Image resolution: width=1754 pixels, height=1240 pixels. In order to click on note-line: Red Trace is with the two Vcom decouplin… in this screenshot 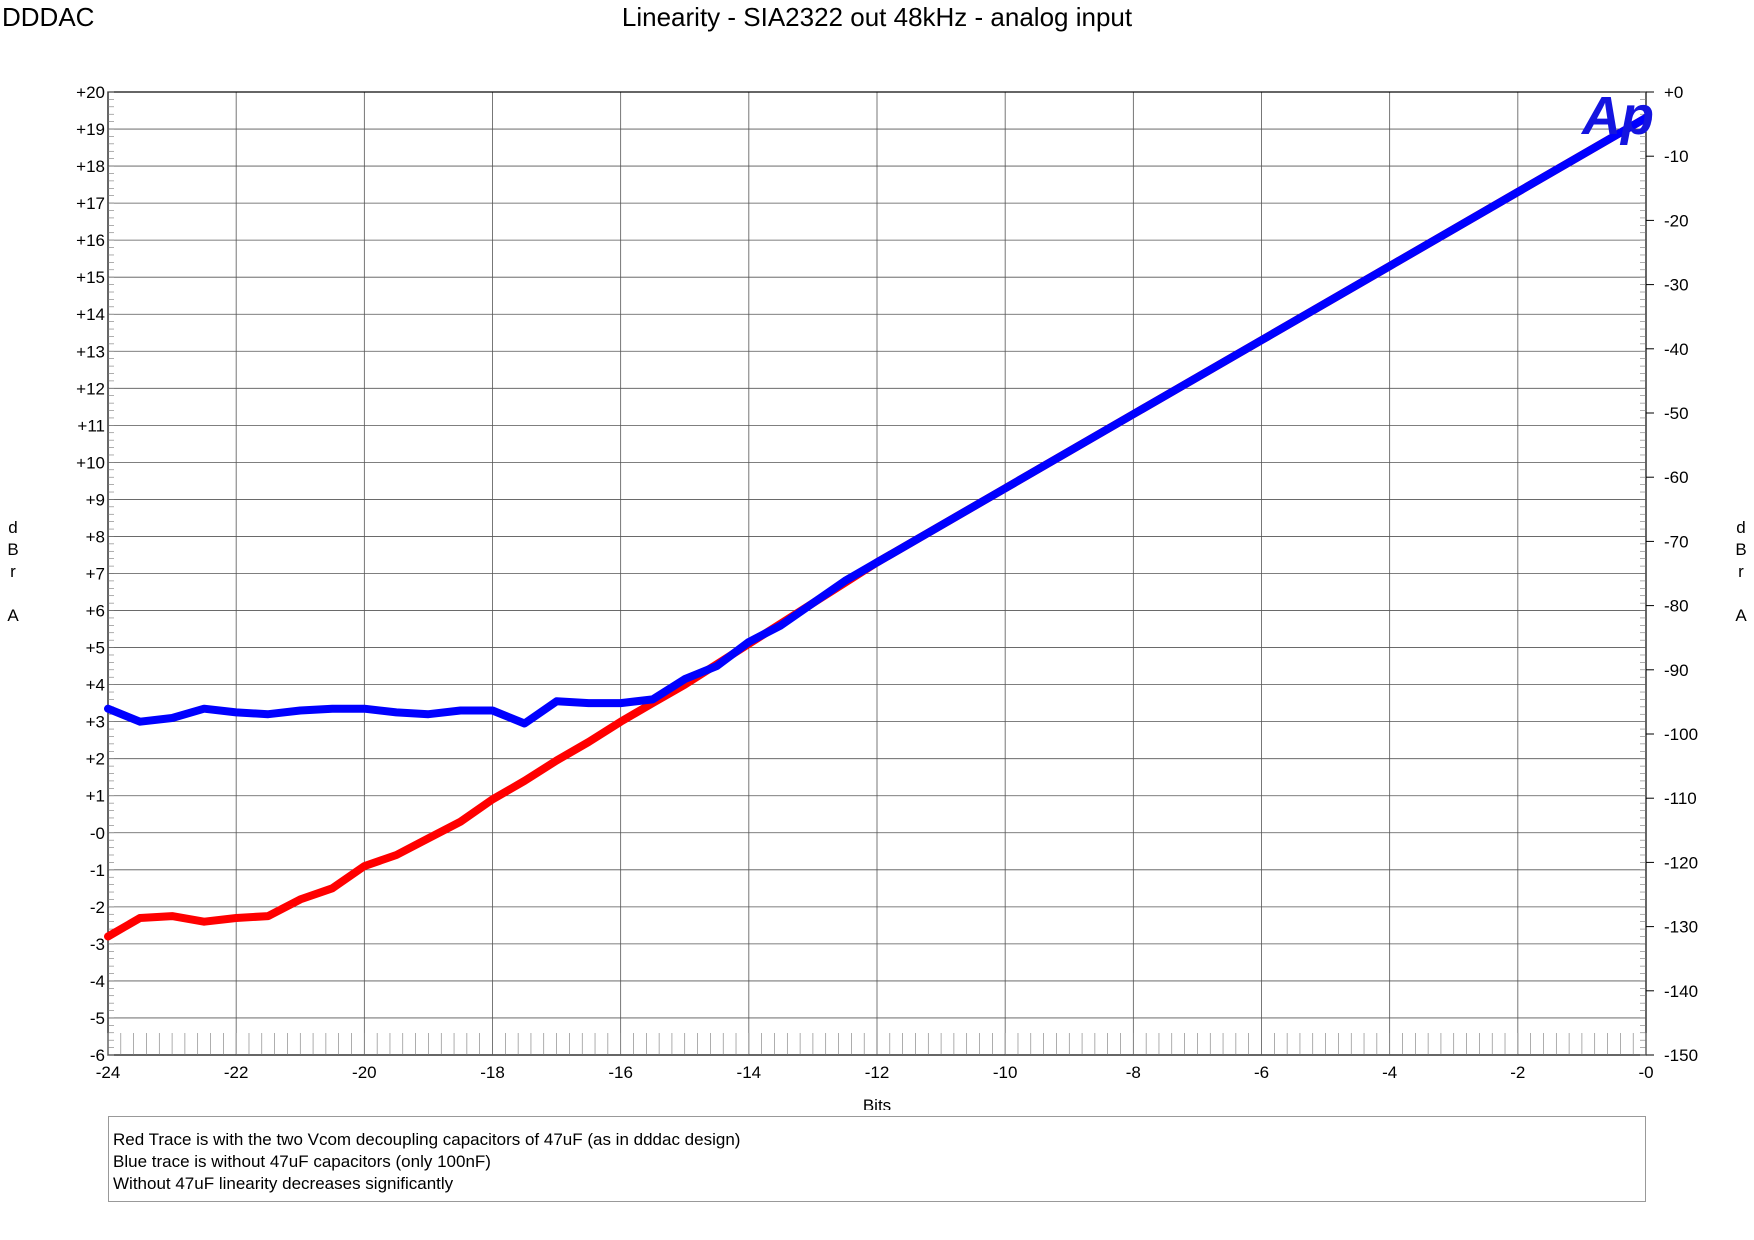, I will do `click(427, 1139)`.